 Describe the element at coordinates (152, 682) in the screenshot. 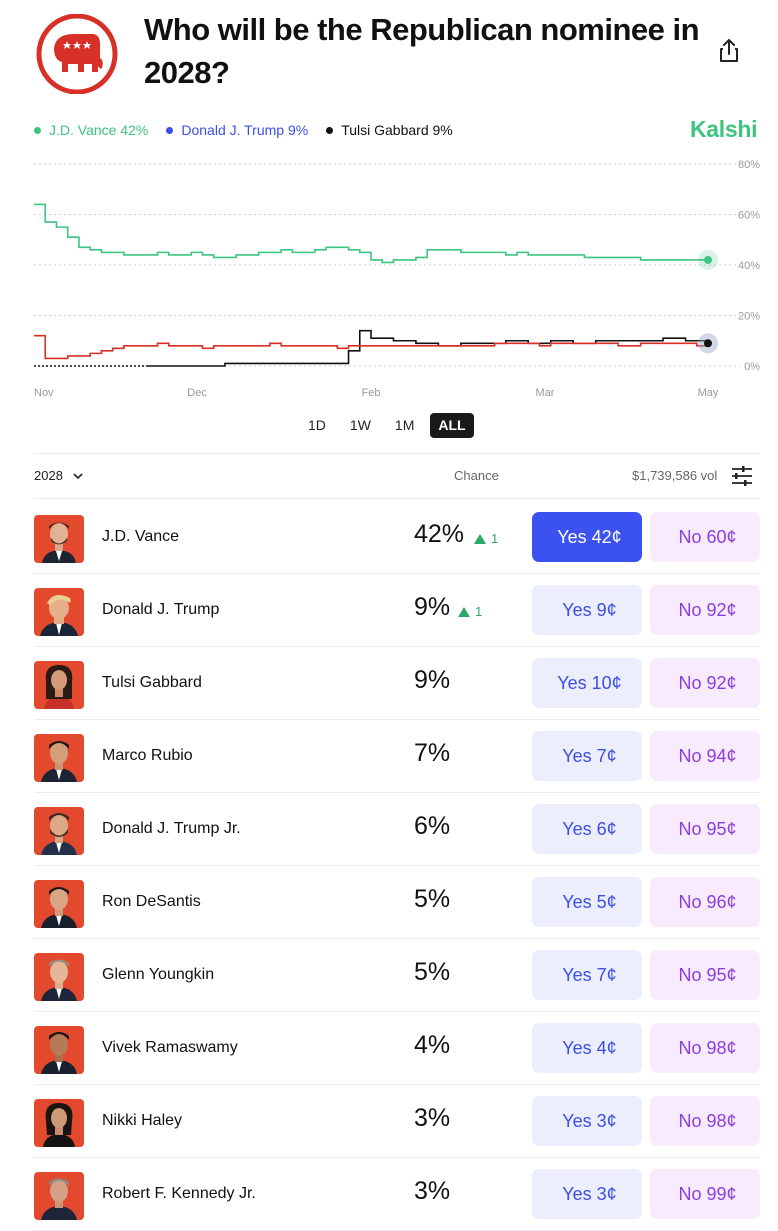

I see `candidate-name: Tulsi Gabbard` at that location.